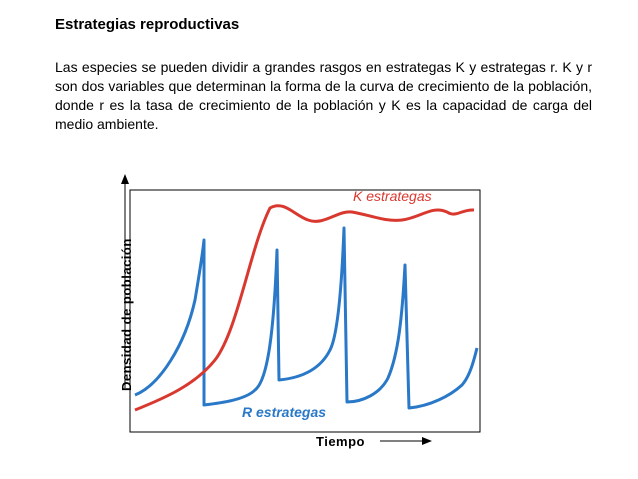 Image resolution: width=638 pixels, height=479 pixels. I want to click on x-axis-arrow-head, so click(427, 441).